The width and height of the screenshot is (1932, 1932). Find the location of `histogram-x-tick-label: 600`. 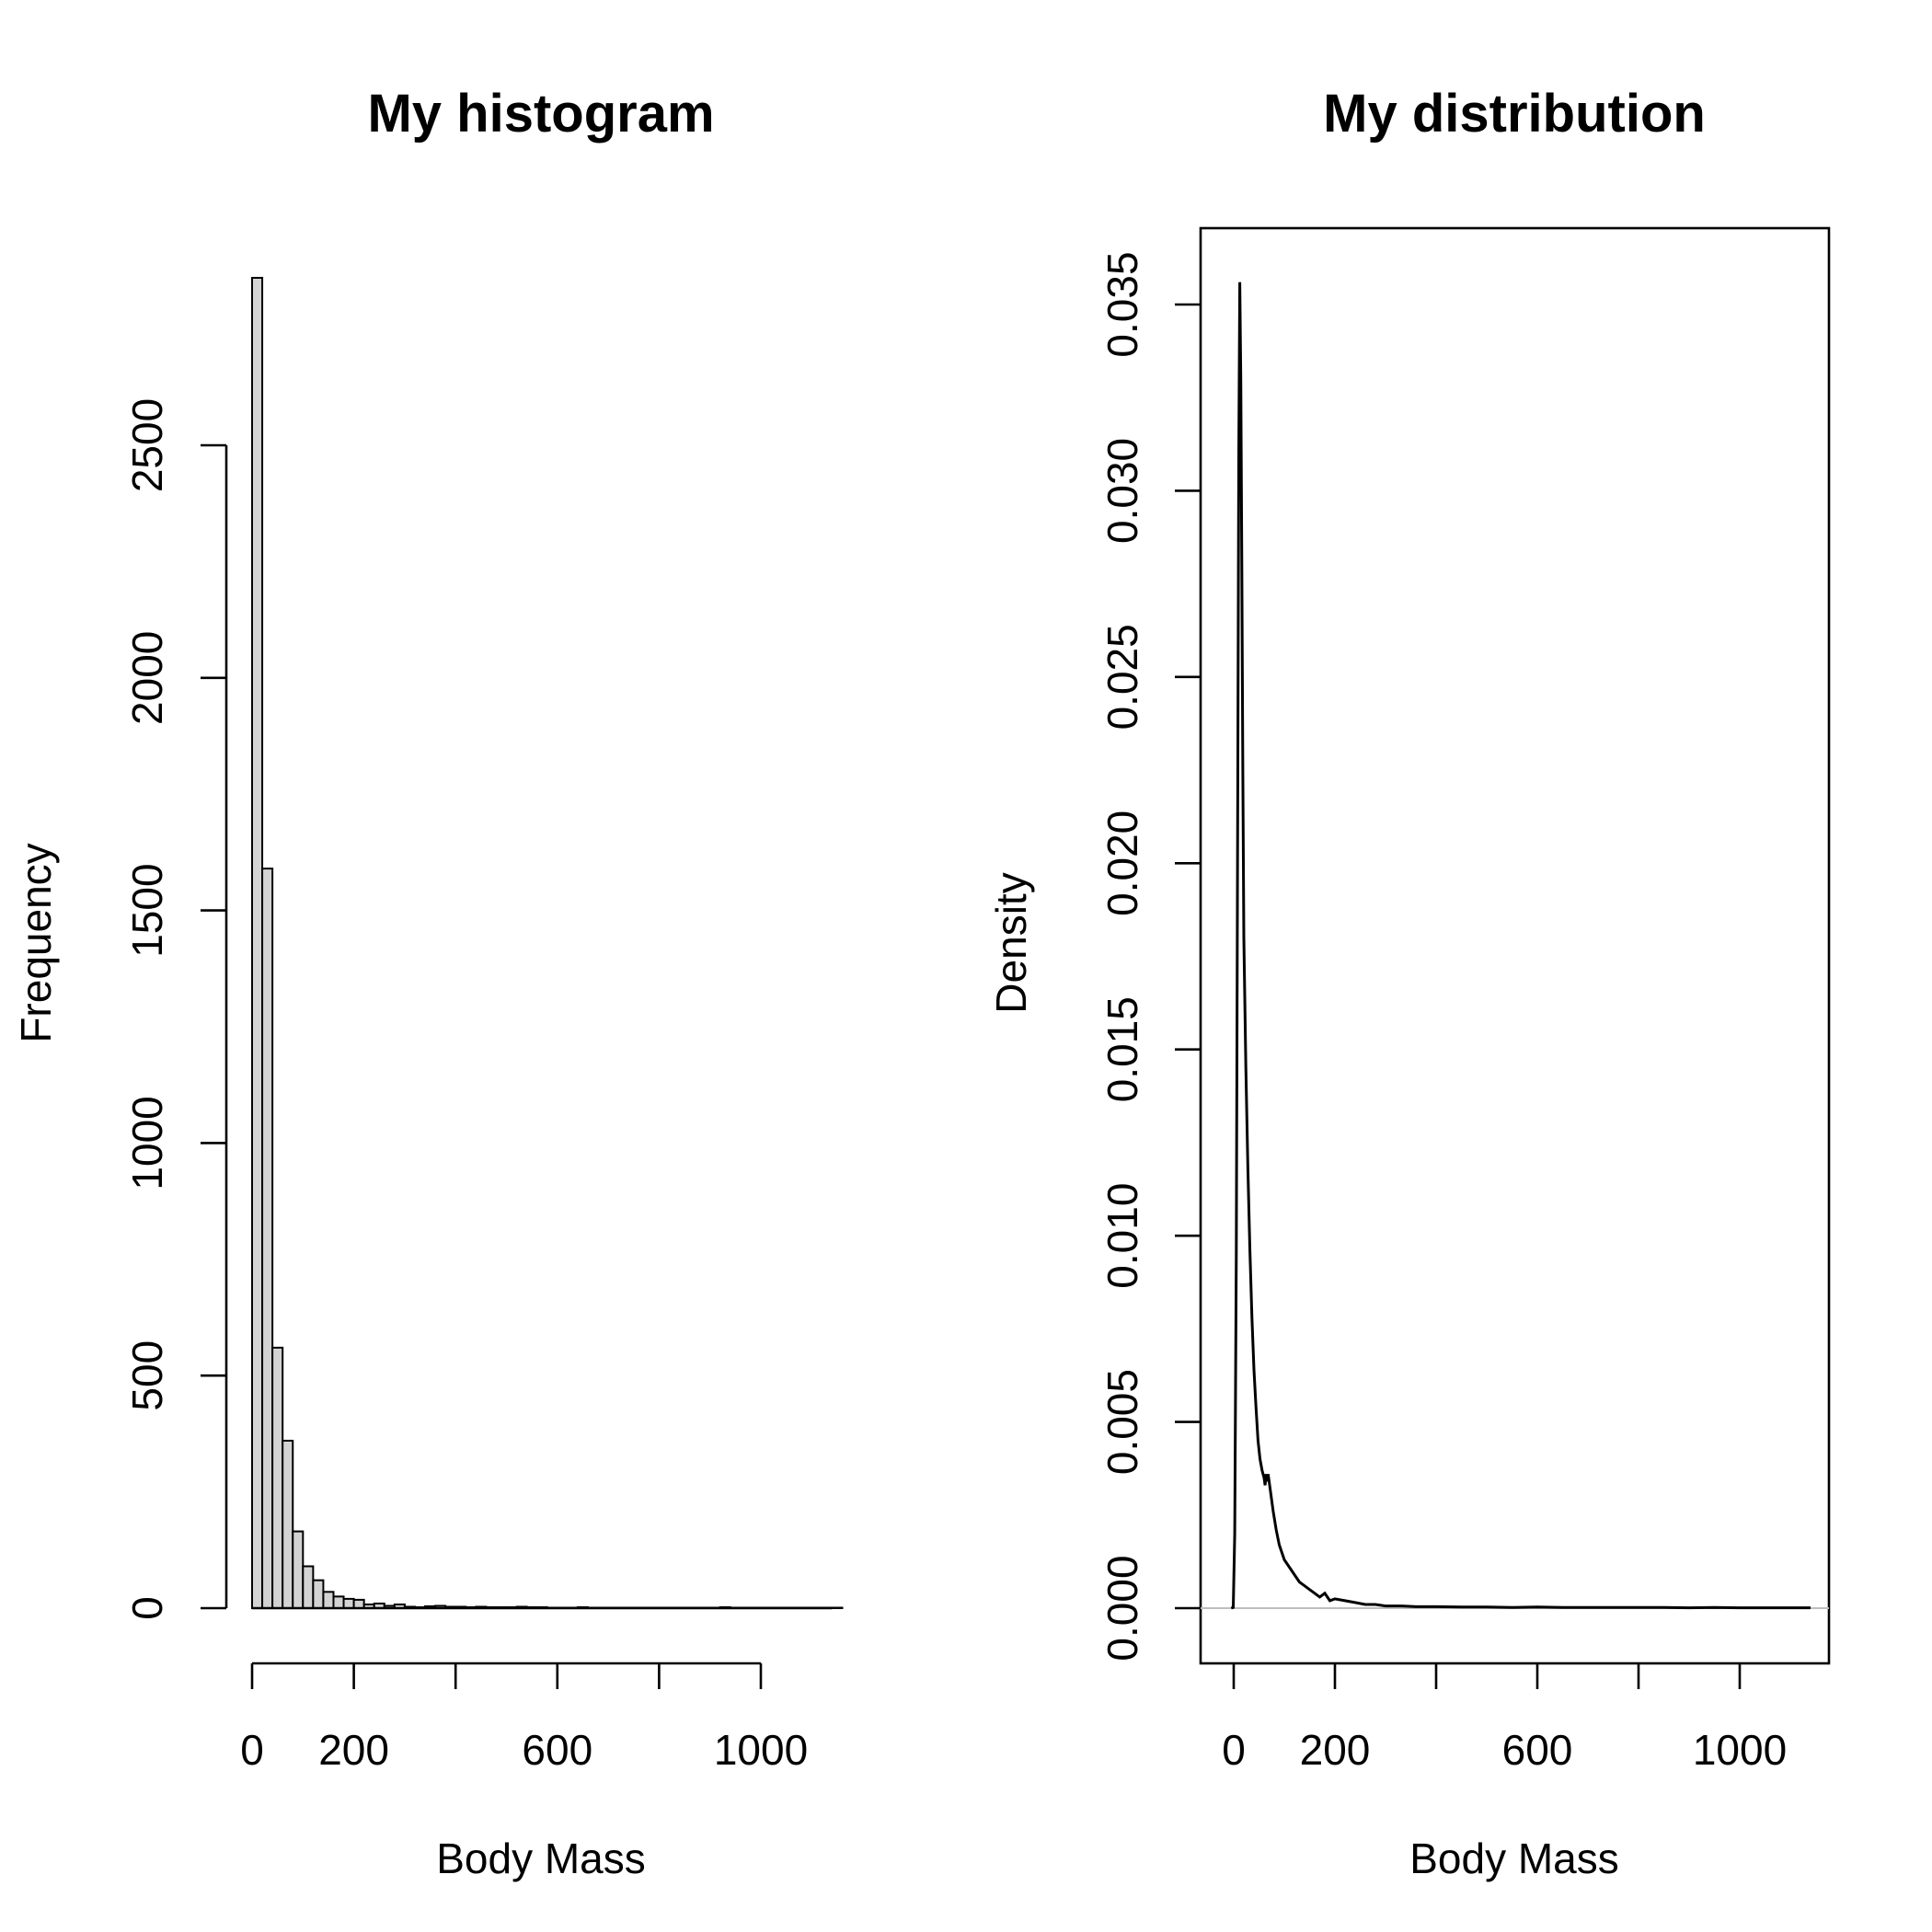

histogram-x-tick-label: 600 is located at coordinates (557, 1750).